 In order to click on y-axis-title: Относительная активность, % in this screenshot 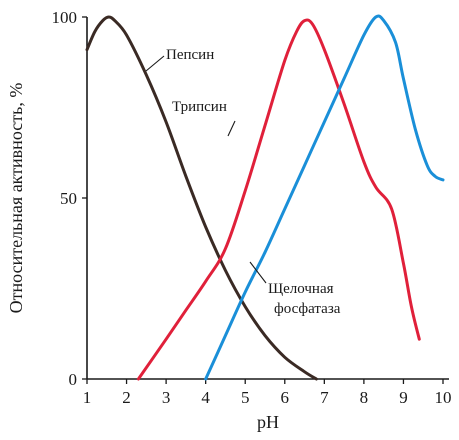, I will do `click(16, 198)`.